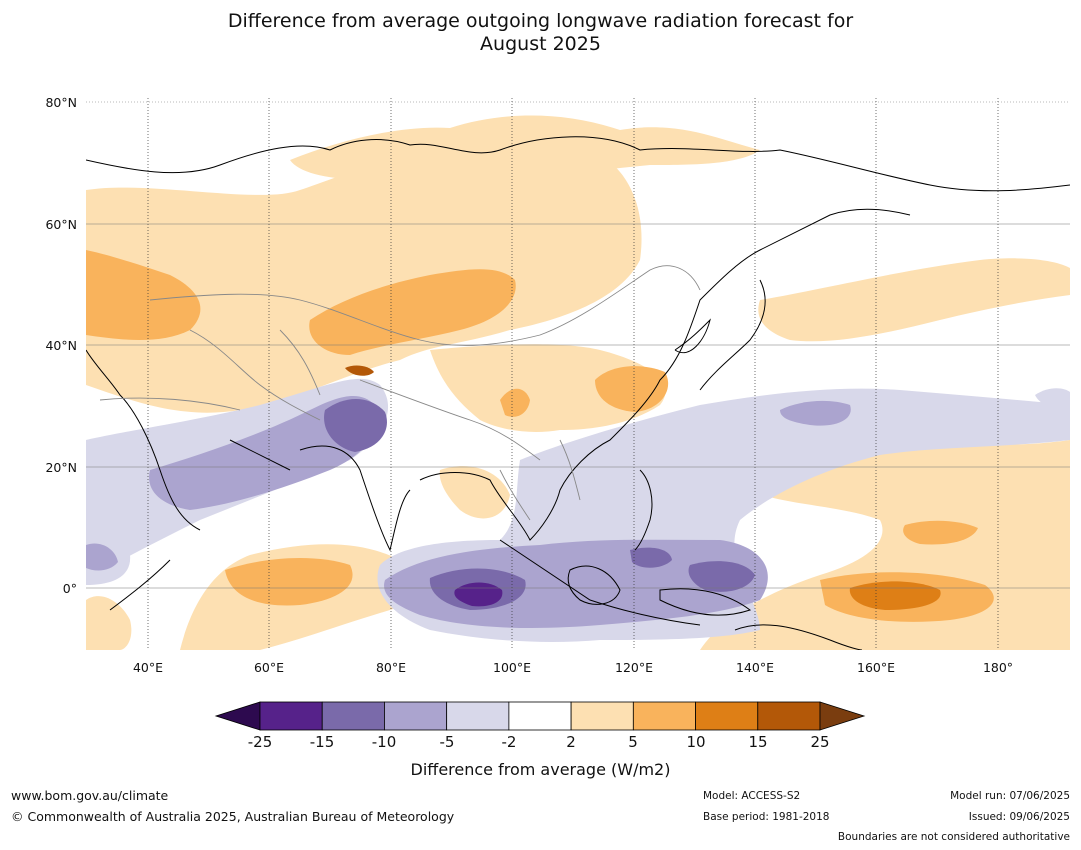 This screenshot has width=1081, height=850. What do you see at coordinates (61, 102) in the screenshot?
I see `lat-label-80n: 80°N` at bounding box center [61, 102].